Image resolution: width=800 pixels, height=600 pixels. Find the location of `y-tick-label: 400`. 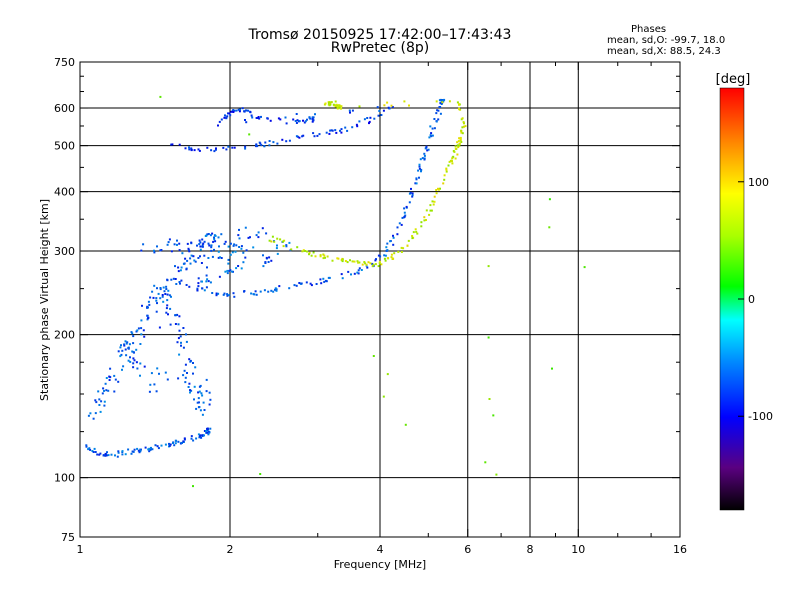

y-tick-label: 400 is located at coordinates (64, 192).